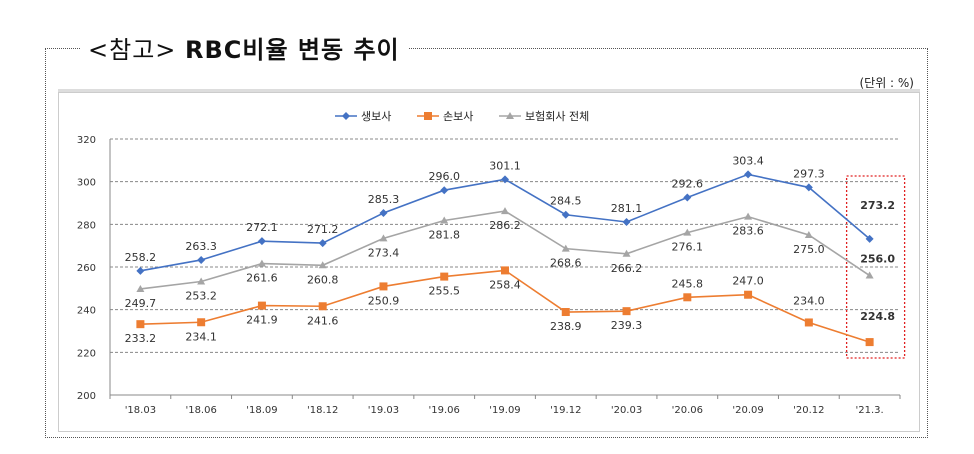  I want to click on x-tick-label: '19.09, so click(504, 410).